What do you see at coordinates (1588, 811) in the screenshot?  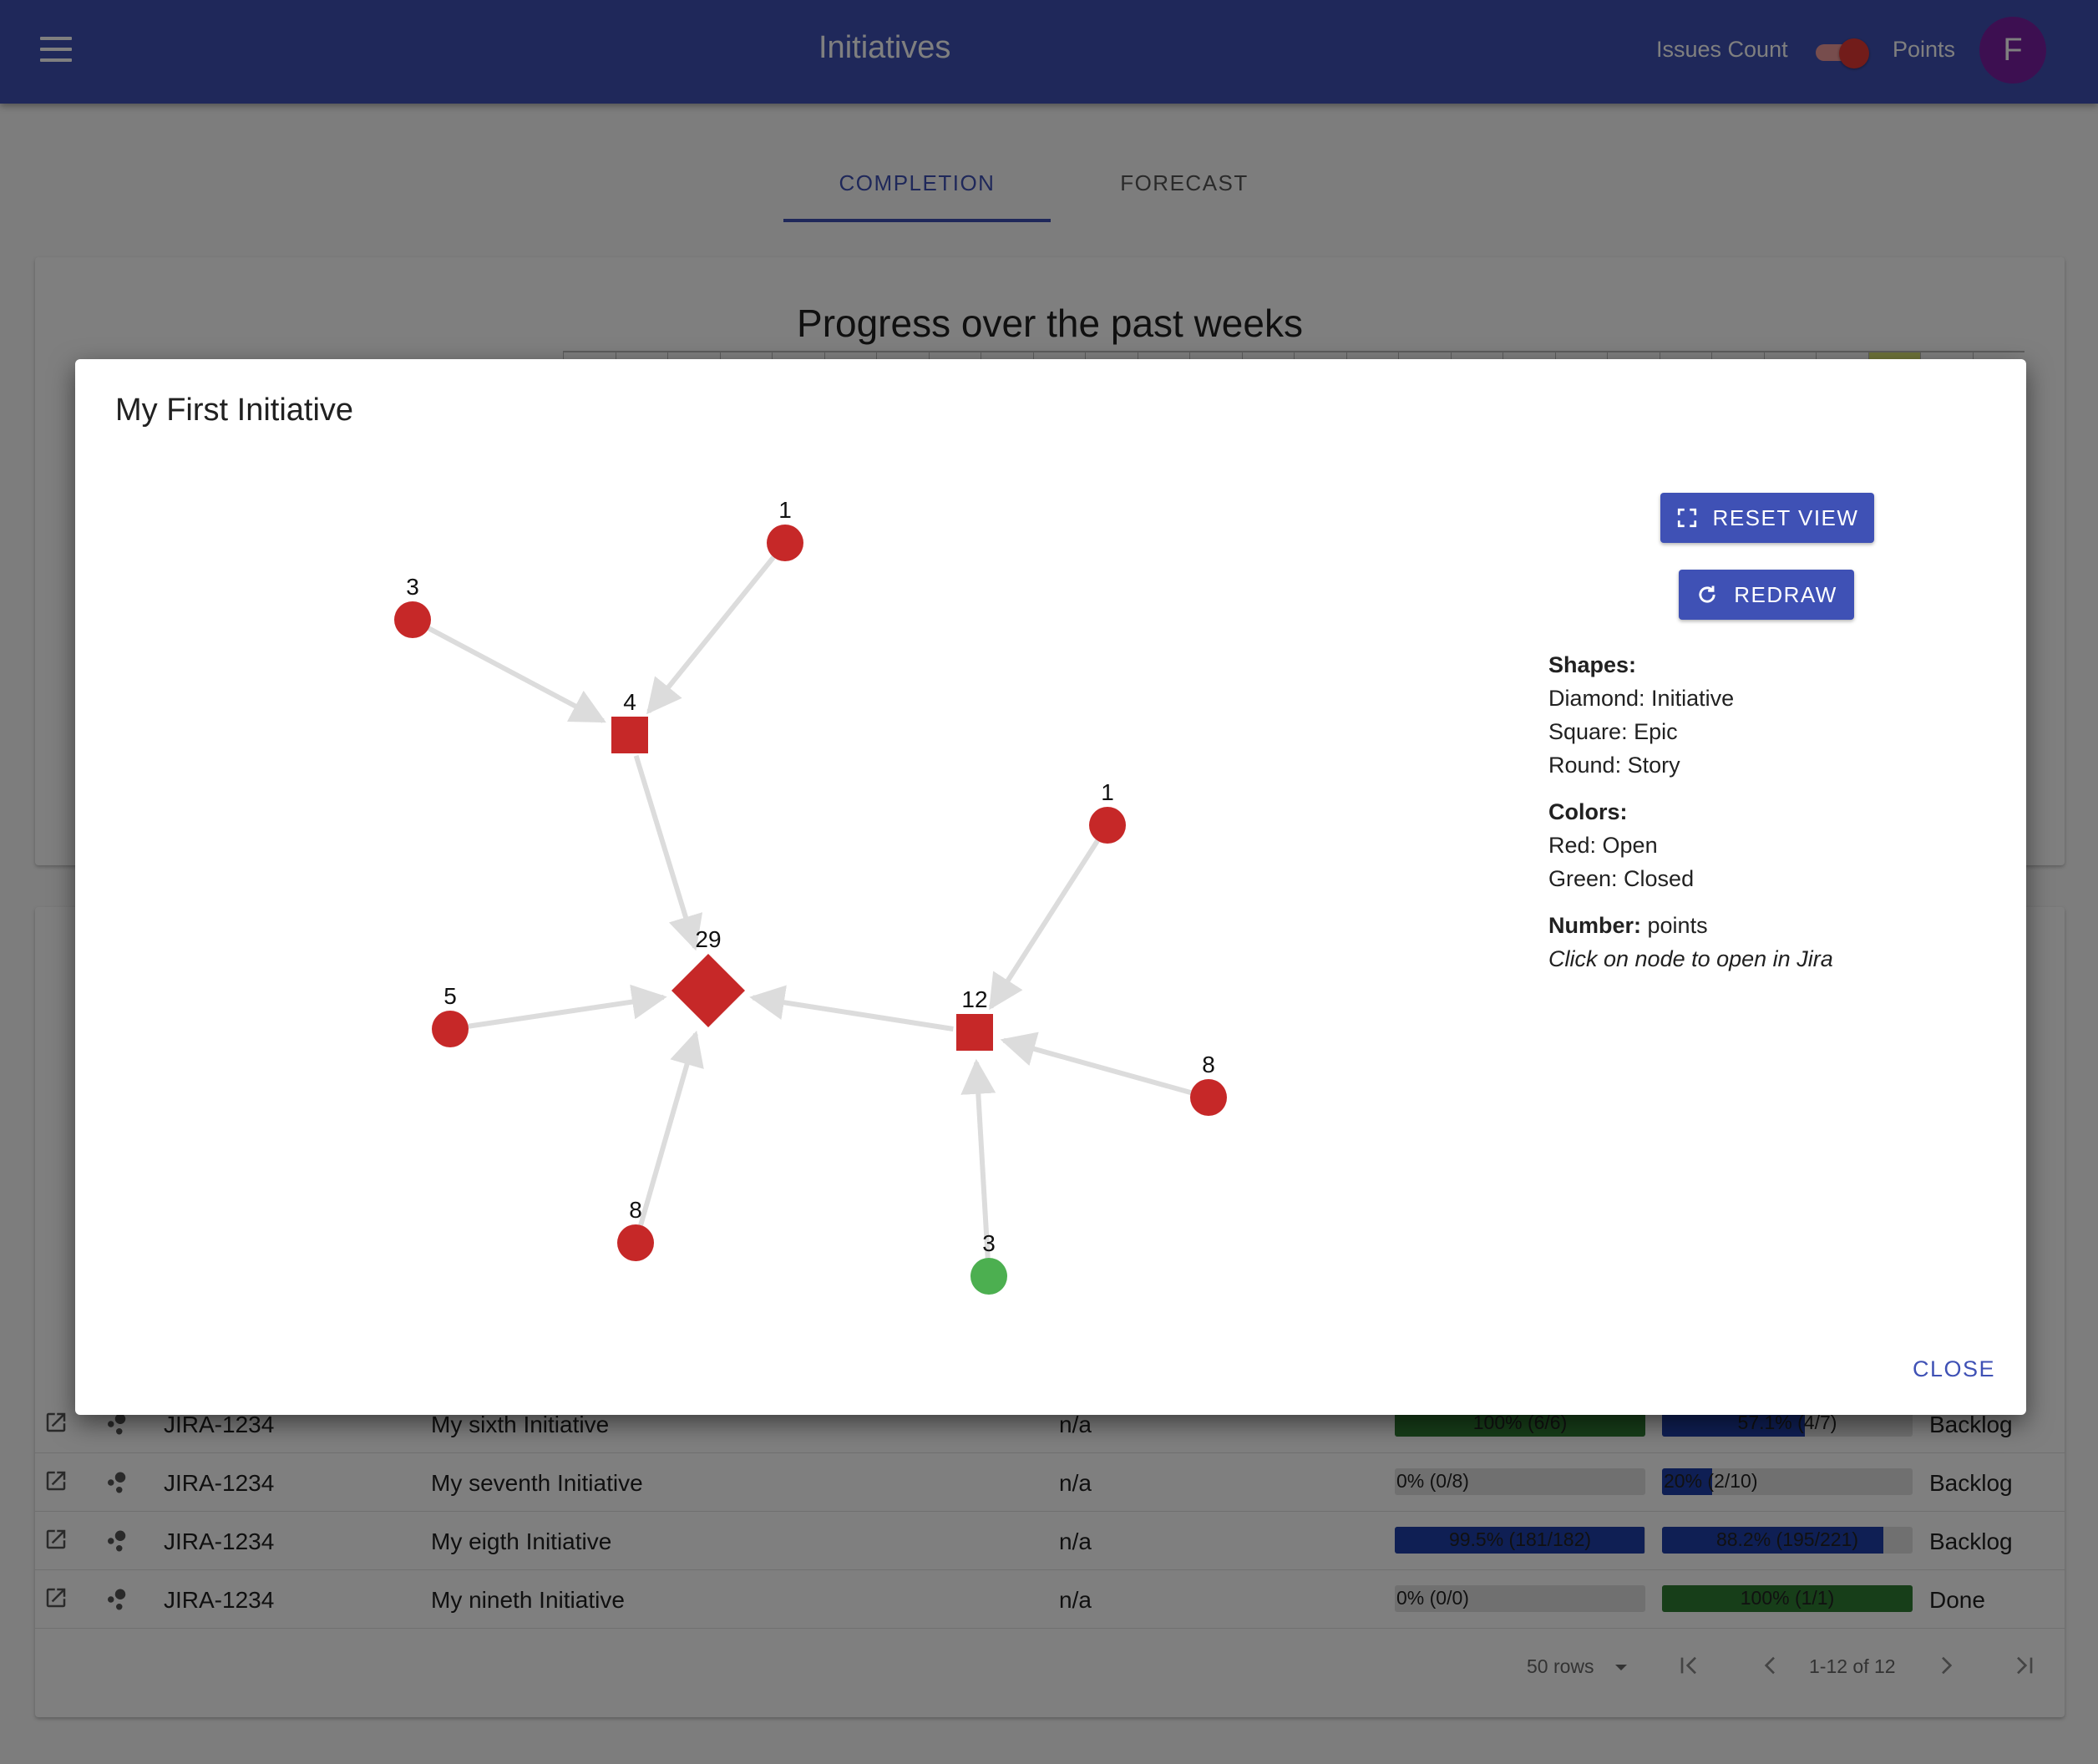 I see `legend-colors-heading: Colors:` at bounding box center [1588, 811].